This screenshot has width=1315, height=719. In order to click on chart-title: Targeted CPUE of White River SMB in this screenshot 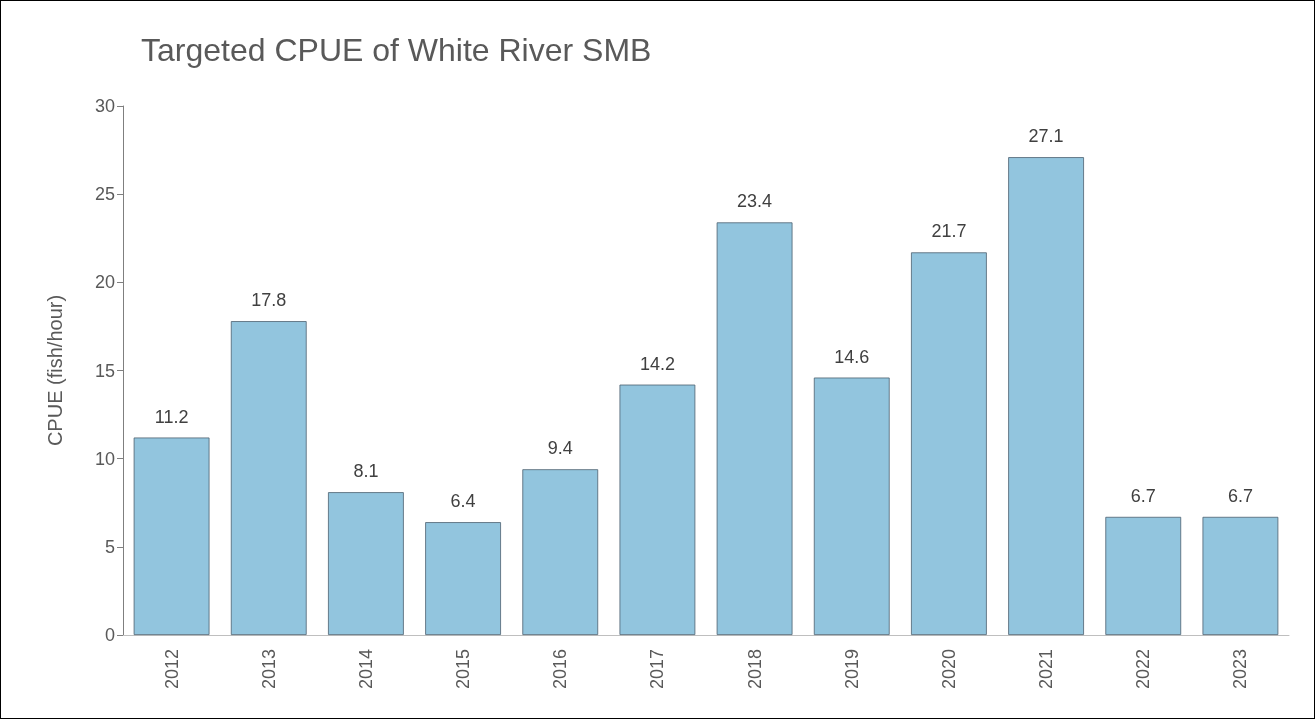, I will do `click(396, 50)`.